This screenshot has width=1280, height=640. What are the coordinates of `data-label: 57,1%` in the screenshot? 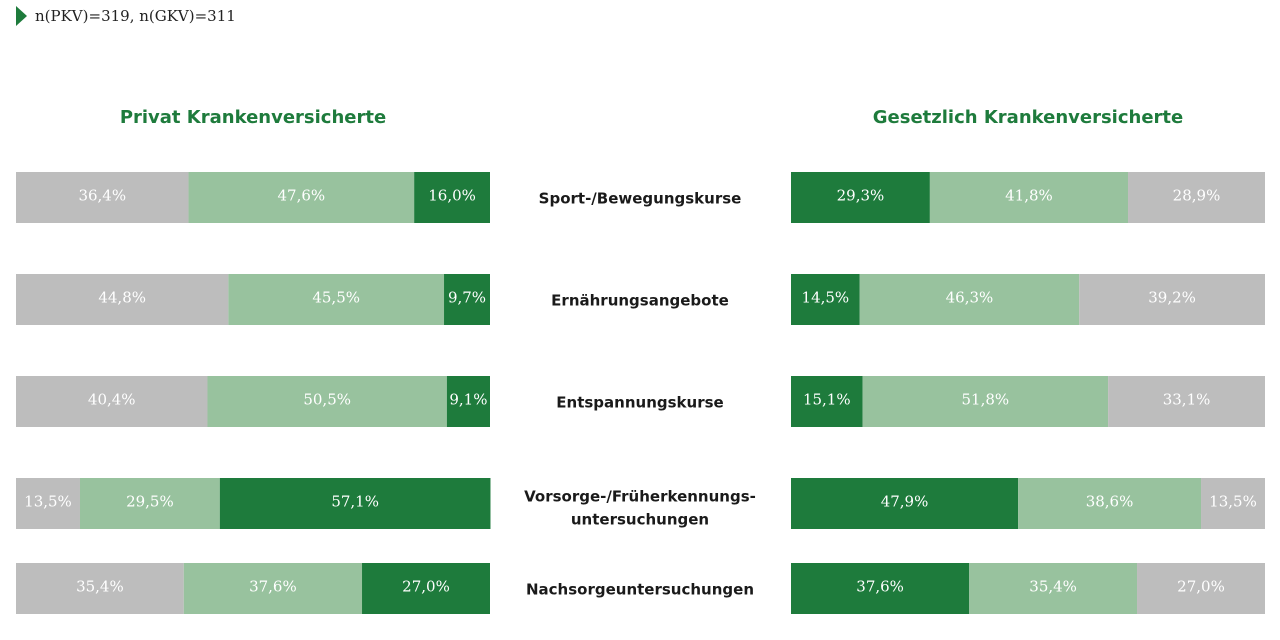 It's located at (355, 502).